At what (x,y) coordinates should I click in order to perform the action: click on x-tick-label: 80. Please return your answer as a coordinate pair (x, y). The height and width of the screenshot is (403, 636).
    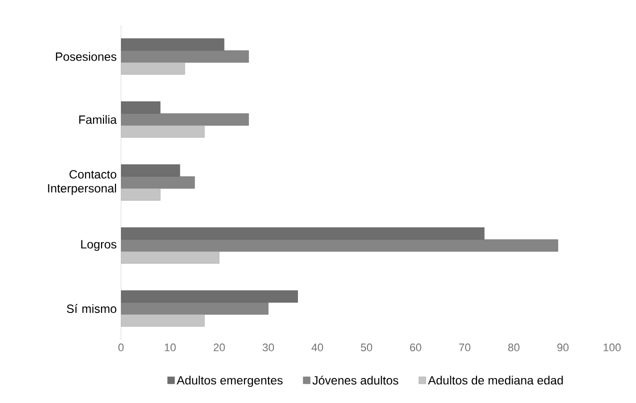
    Looking at the image, I should click on (514, 348).